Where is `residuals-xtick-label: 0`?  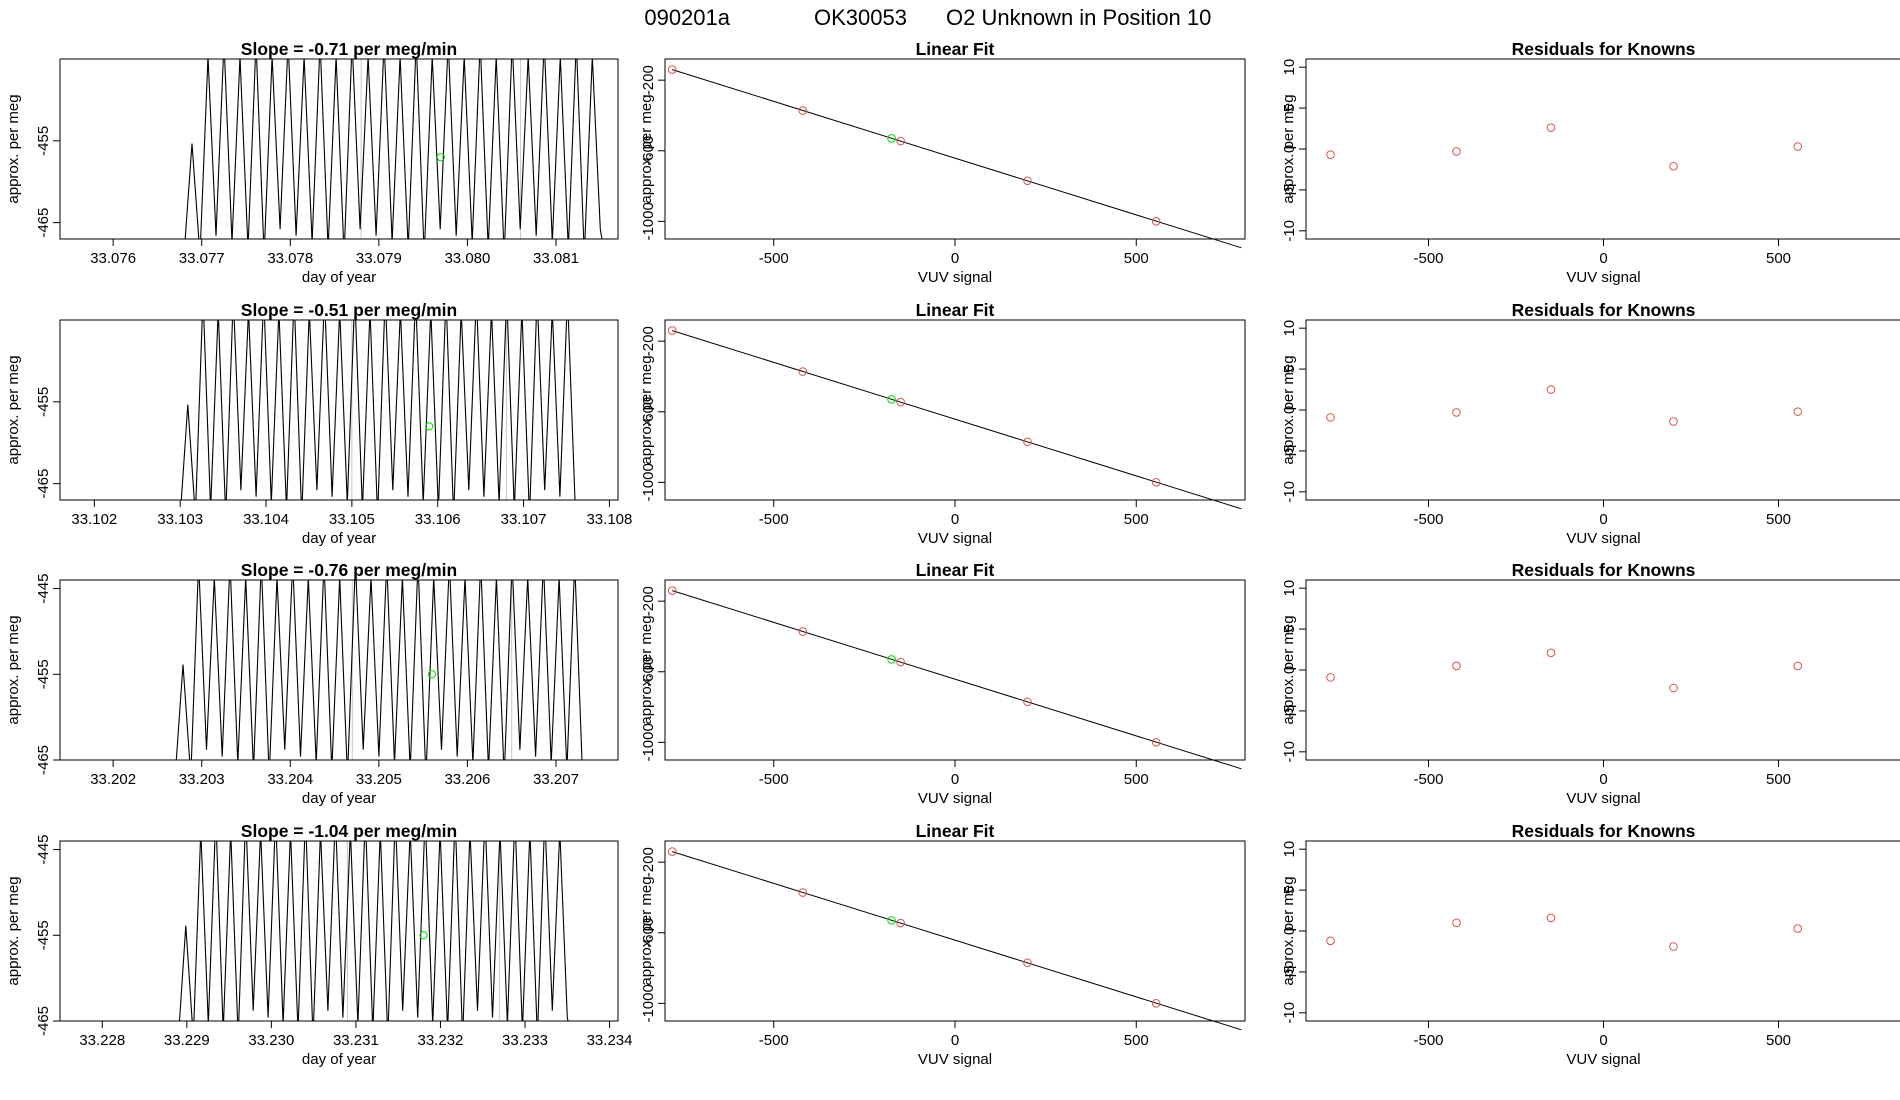 residuals-xtick-label: 0 is located at coordinates (1603, 258).